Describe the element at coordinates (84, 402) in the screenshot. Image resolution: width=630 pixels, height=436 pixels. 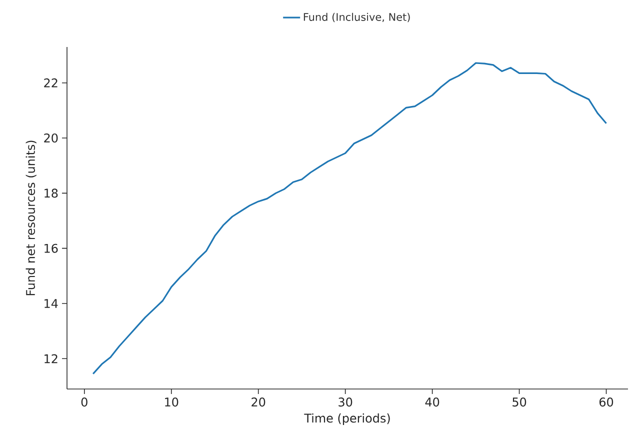
I see `x-tick-label: 0` at that location.